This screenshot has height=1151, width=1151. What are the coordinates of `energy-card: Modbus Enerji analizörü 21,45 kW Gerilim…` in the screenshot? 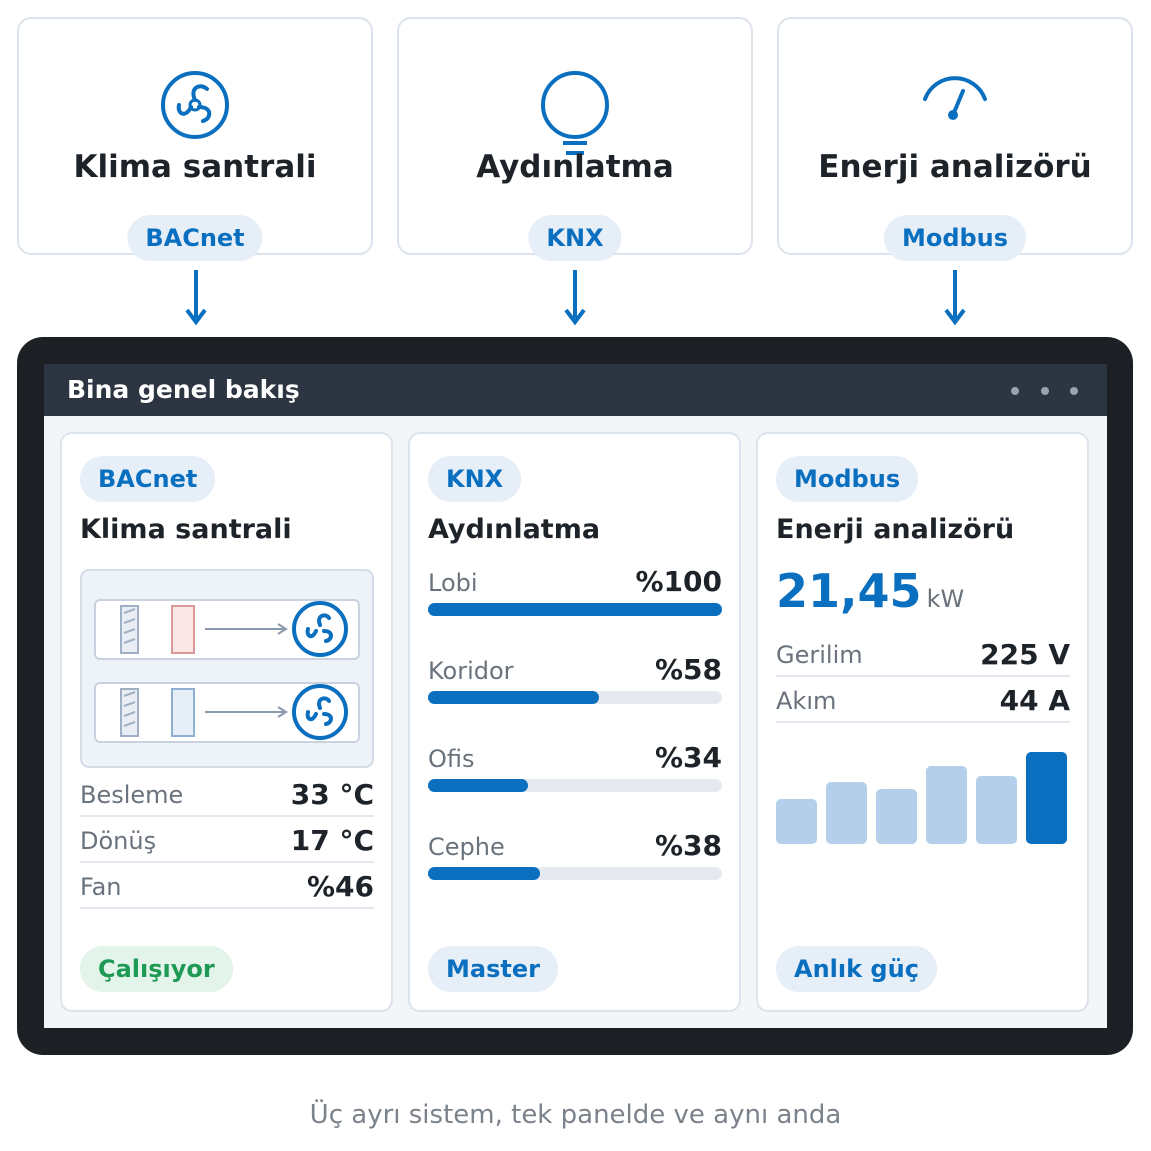 It's located at (922, 722).